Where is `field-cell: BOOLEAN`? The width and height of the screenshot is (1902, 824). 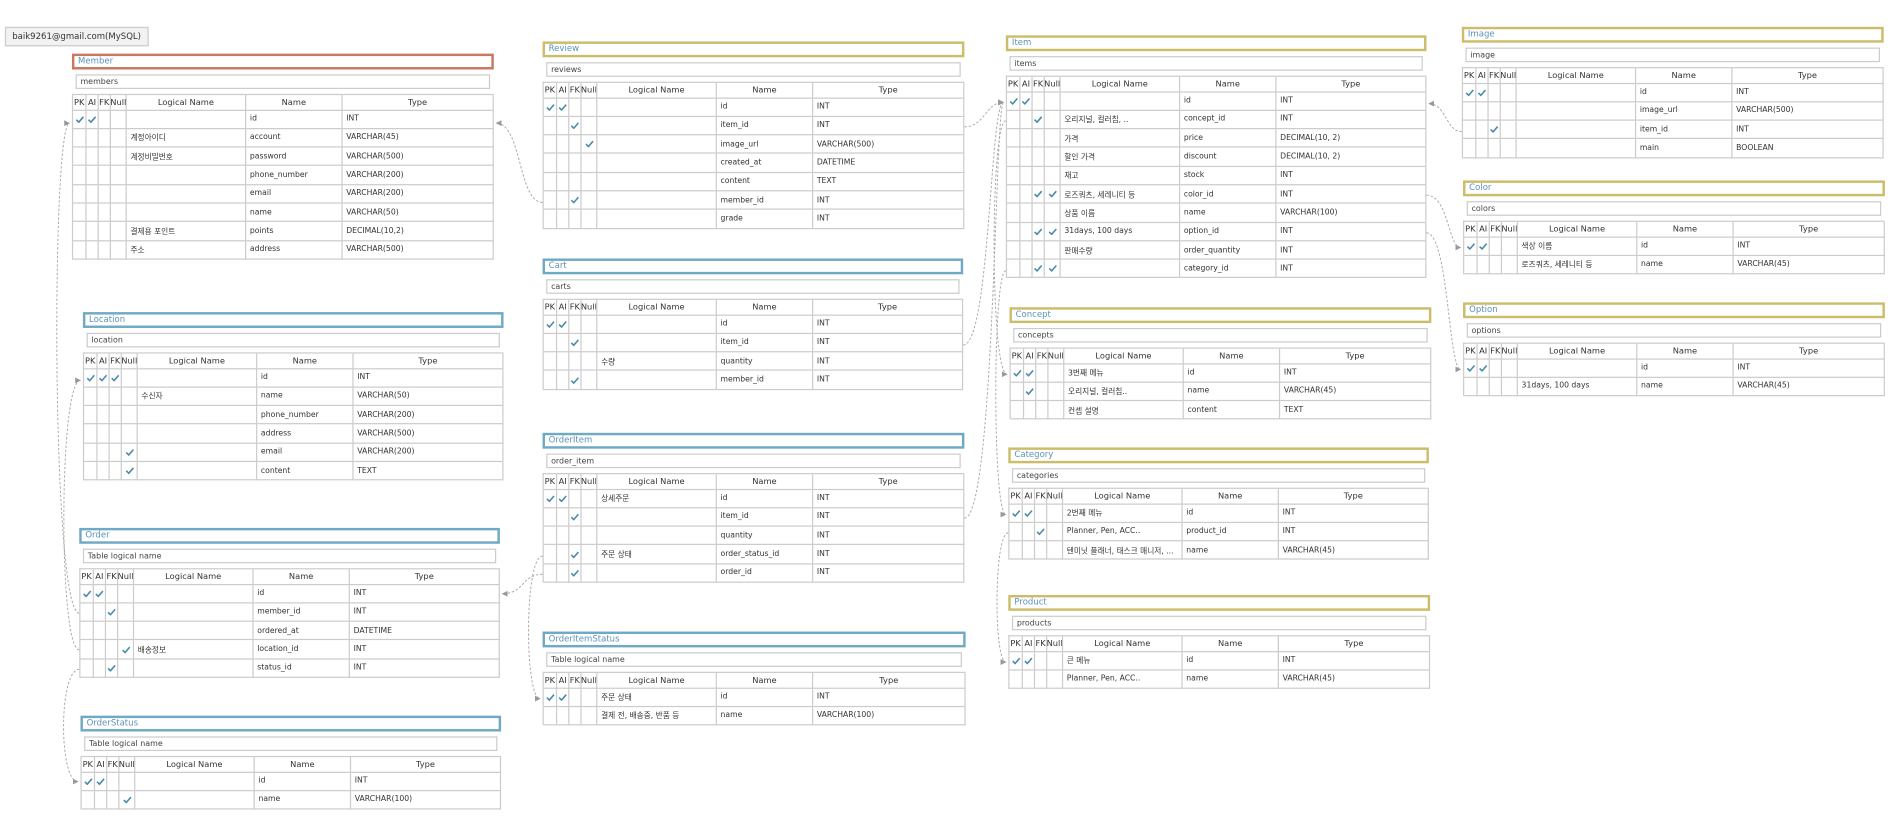
field-cell: BOOLEAN is located at coordinates (1808, 149).